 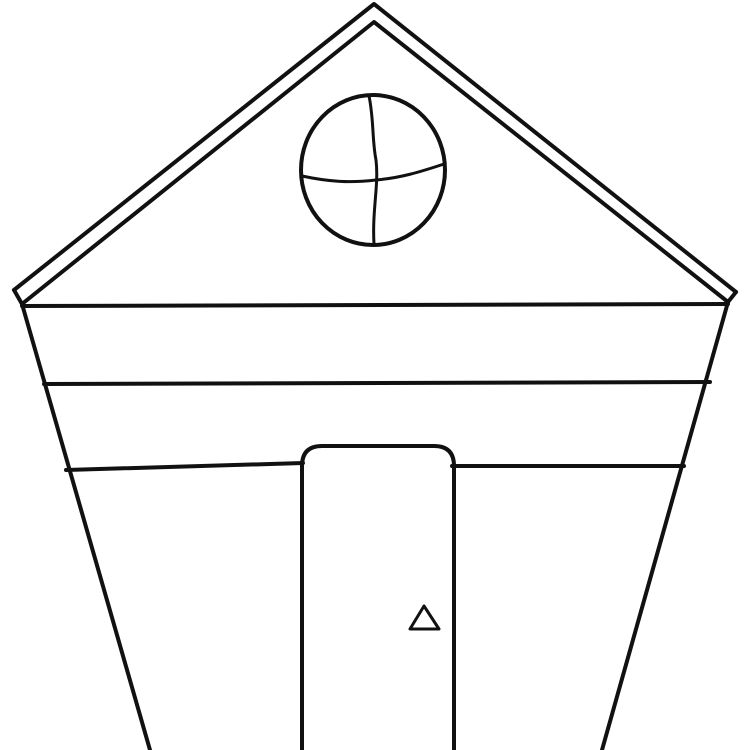 What do you see at coordinates (665, 525) in the screenshot?
I see `wall-right` at bounding box center [665, 525].